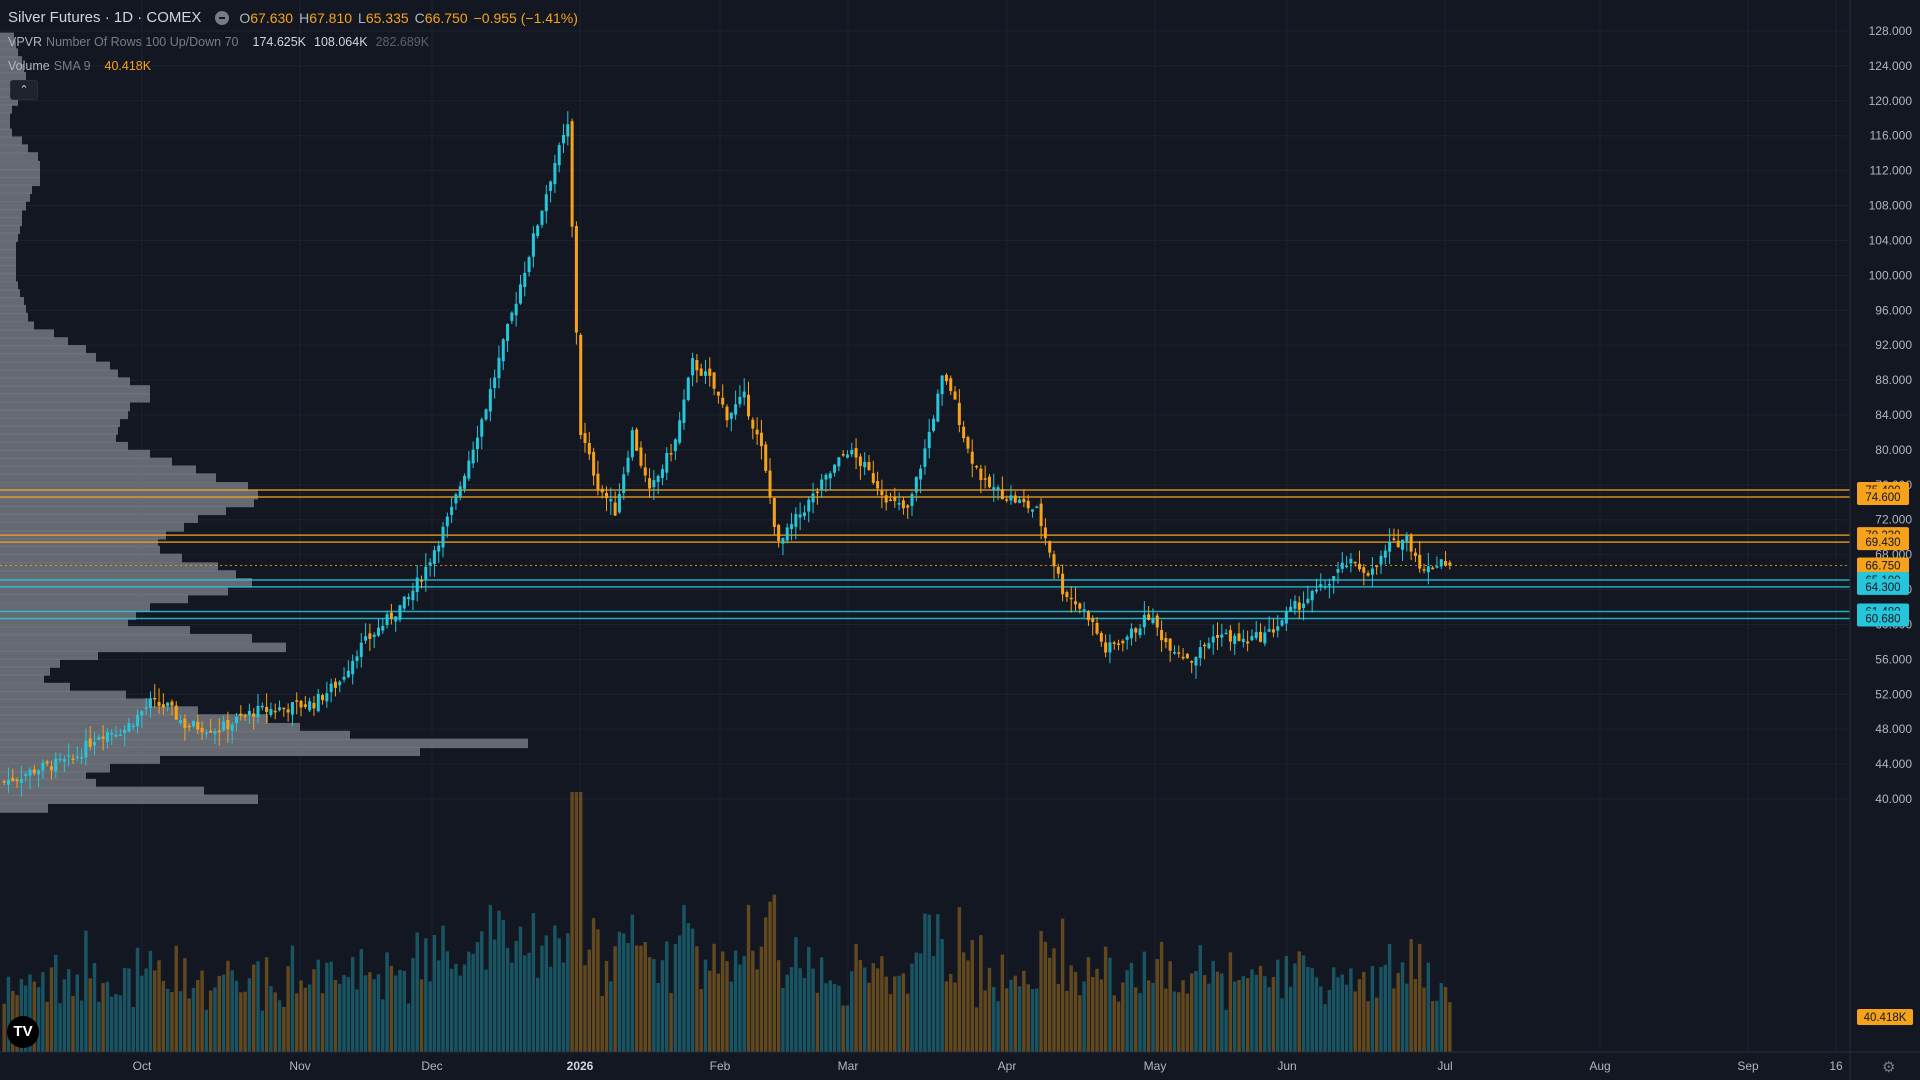 This screenshot has height=1080, width=1920. Describe the element at coordinates (23, 1032) in the screenshot. I see `tradingview-logo-icon: TV` at that location.